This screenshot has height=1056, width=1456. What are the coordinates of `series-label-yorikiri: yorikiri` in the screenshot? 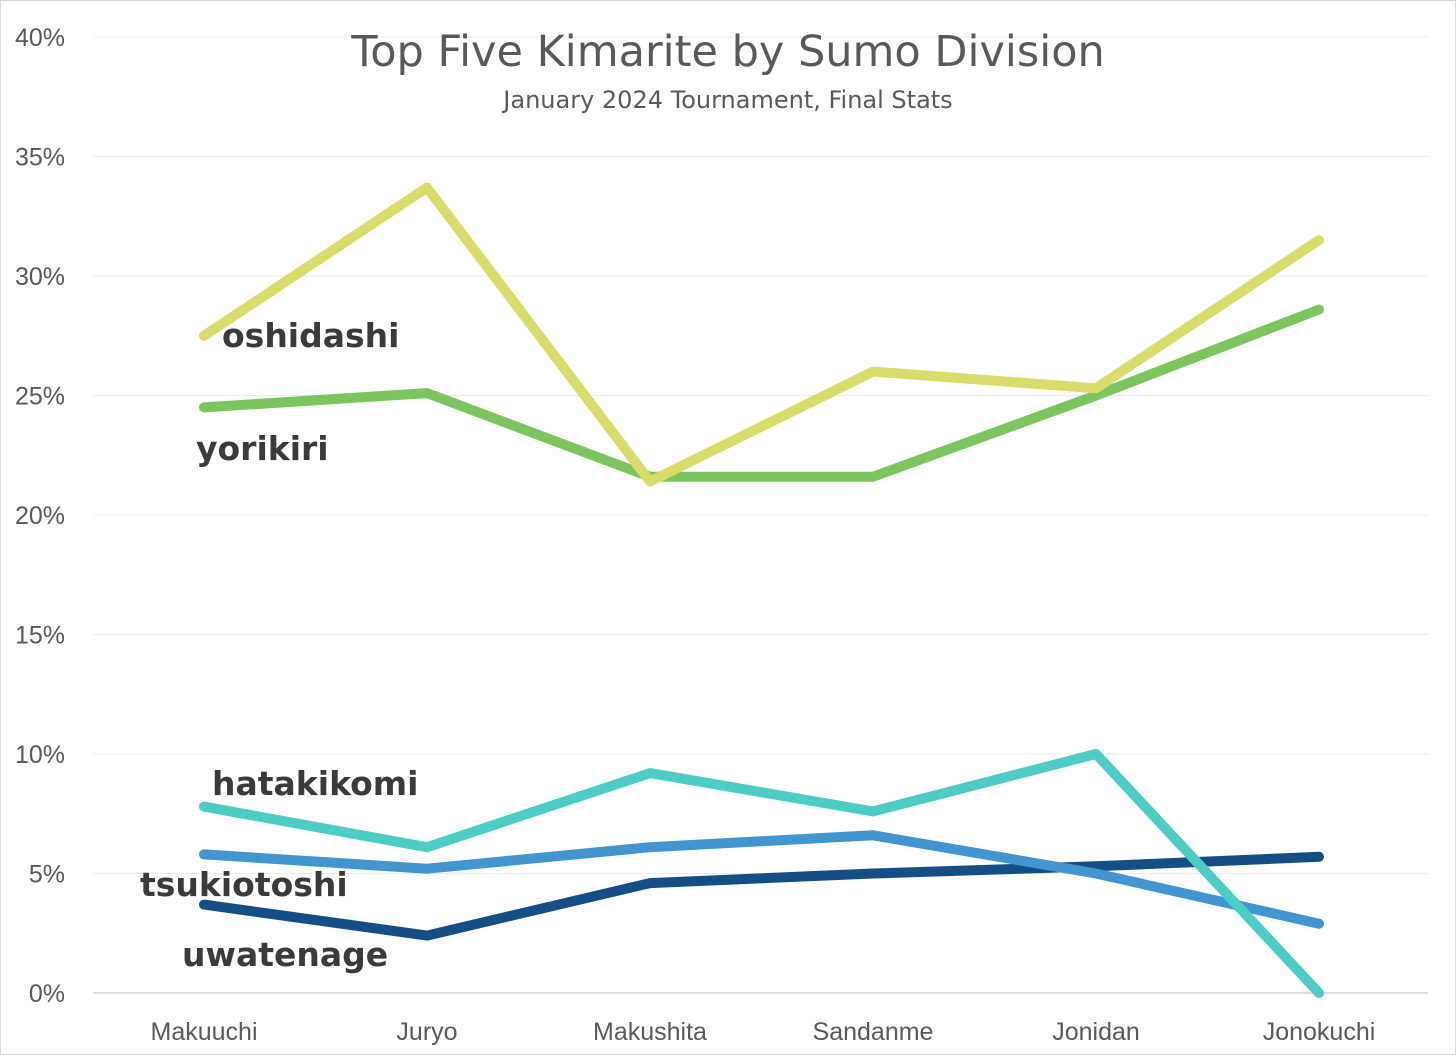 It's located at (262, 448).